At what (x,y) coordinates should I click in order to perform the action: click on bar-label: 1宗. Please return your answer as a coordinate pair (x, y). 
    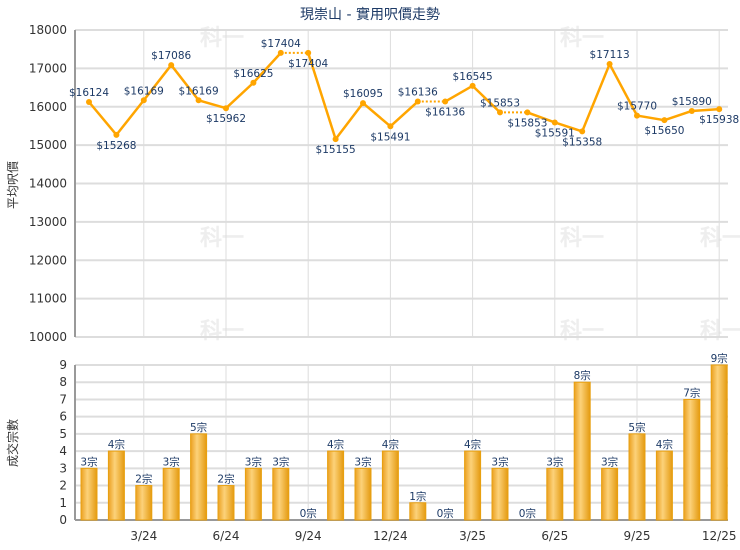
    Looking at the image, I should click on (417, 496).